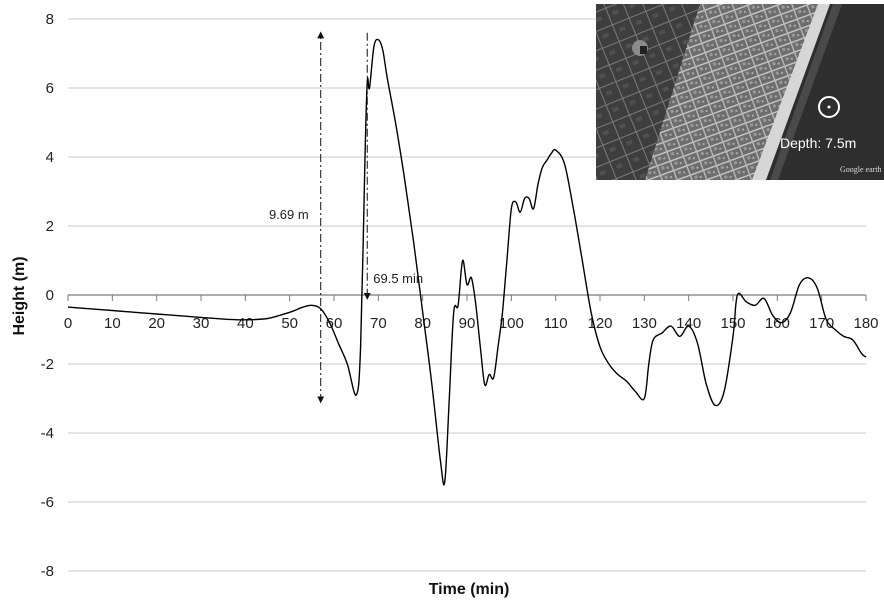  Describe the element at coordinates (47, 571) in the screenshot. I see `y-tick-label--8: -8` at that location.